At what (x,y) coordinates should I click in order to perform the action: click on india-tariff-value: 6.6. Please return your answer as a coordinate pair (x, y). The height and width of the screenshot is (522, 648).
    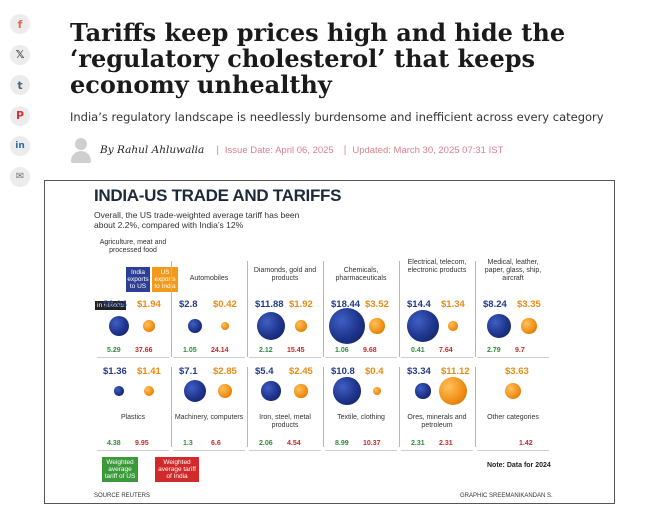
    Looking at the image, I should click on (216, 443).